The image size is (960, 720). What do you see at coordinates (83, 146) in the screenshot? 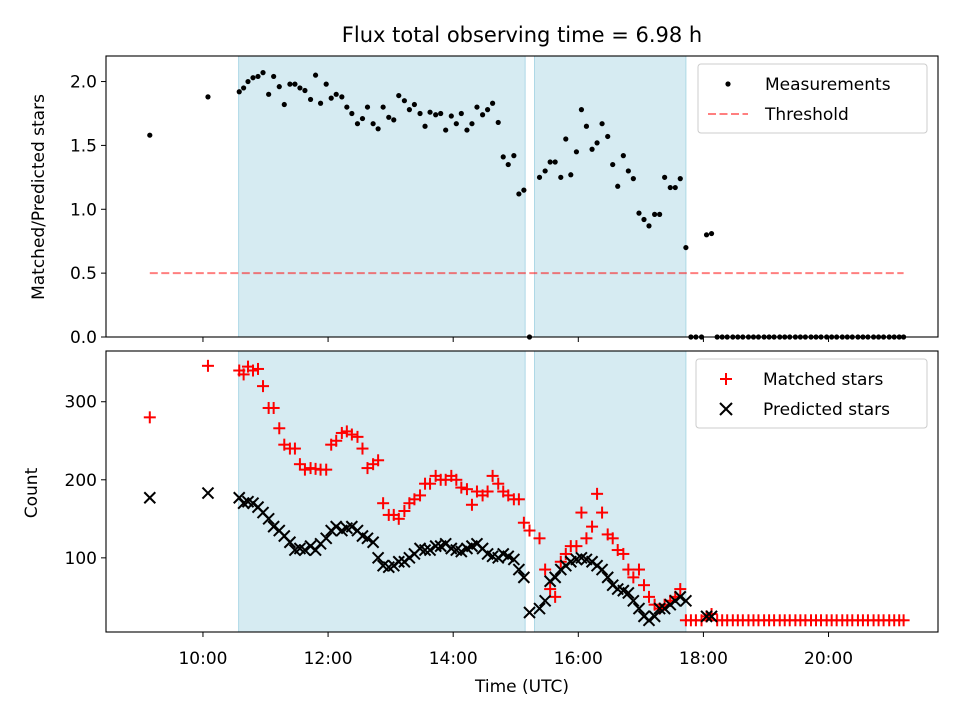
I see `y-tick-label: 1.5` at bounding box center [83, 146].